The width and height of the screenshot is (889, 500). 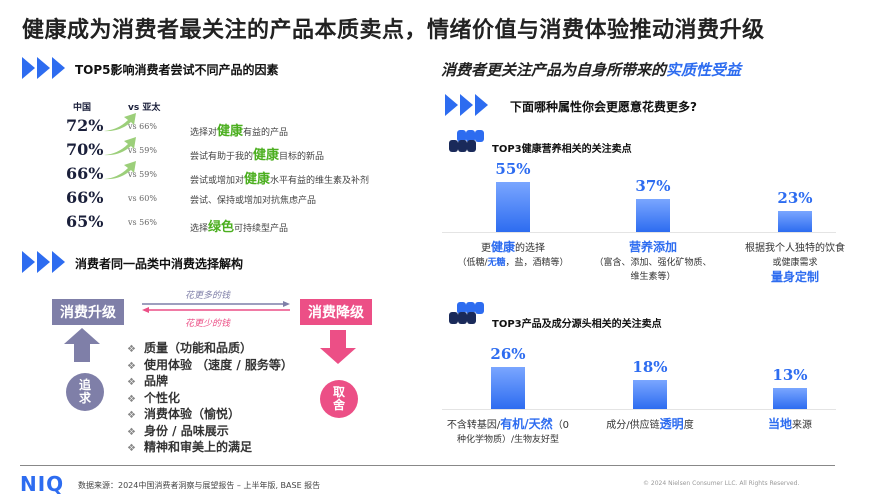 I want to click on factor-desc: 选择对健康有益的产品, so click(x=239, y=131).